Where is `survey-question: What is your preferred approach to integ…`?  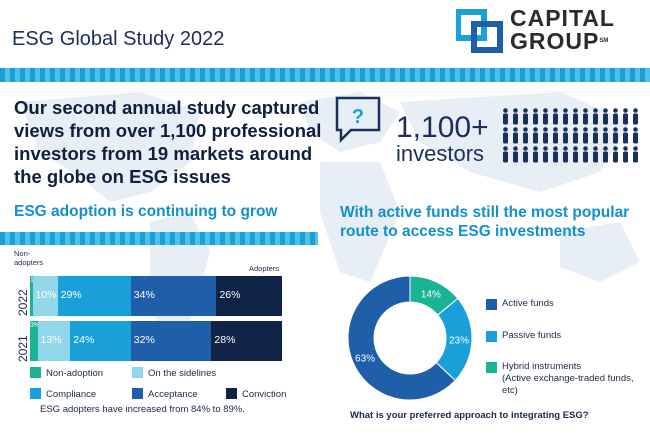
survey-question: What is your preferred approach to integ… is located at coordinates (469, 415).